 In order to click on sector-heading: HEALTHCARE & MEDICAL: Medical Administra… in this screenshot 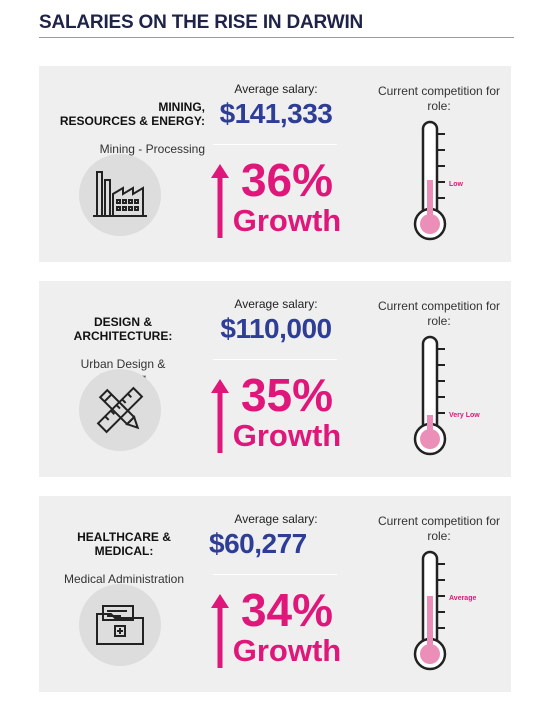, I will do `click(124, 558)`.